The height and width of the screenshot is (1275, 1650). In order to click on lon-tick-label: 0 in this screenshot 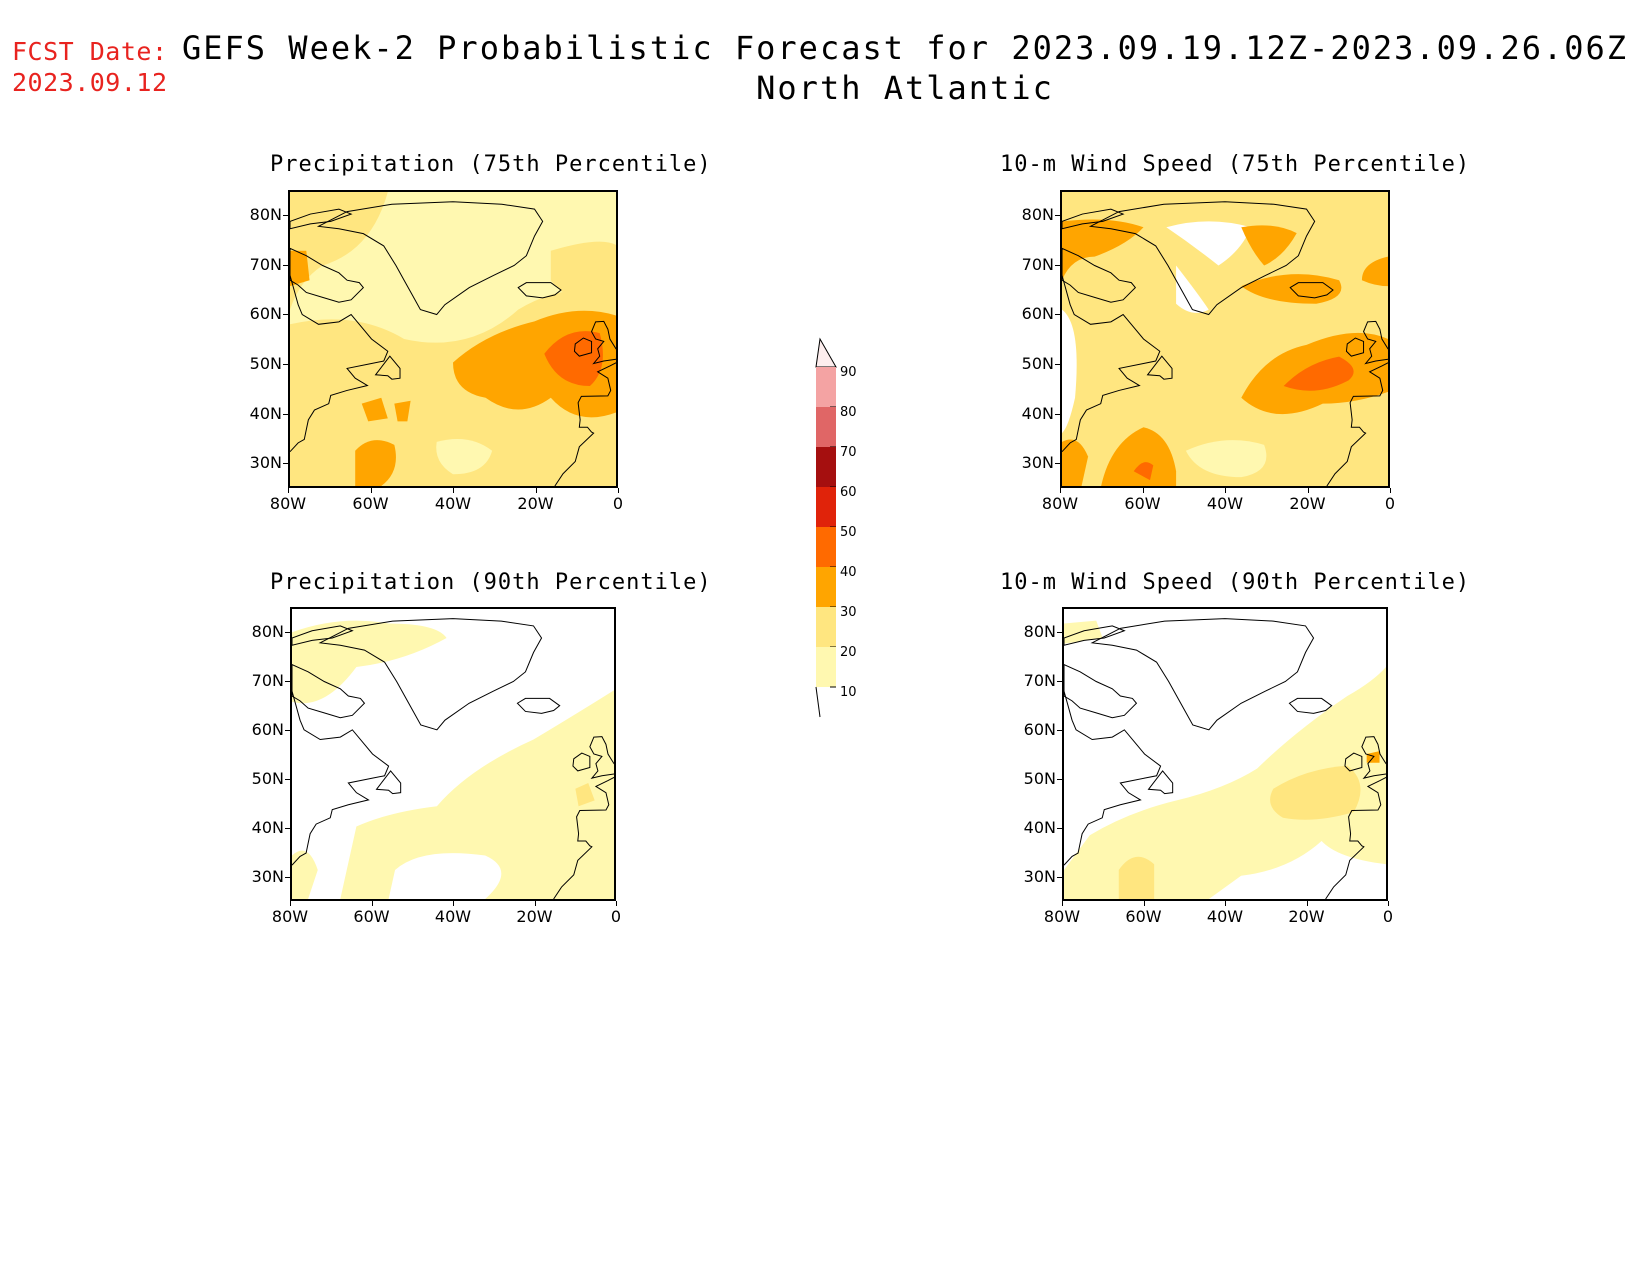, I will do `click(618, 503)`.